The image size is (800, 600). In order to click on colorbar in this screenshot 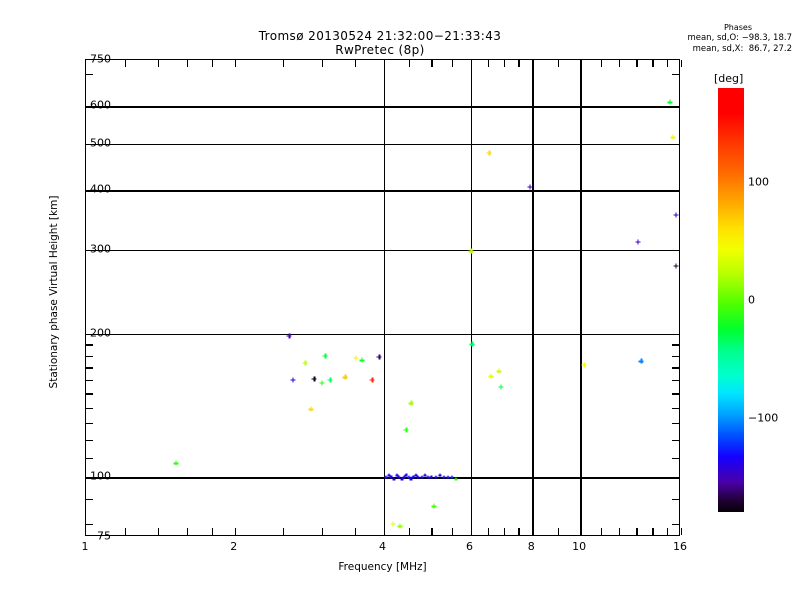, I will do `click(731, 300)`.